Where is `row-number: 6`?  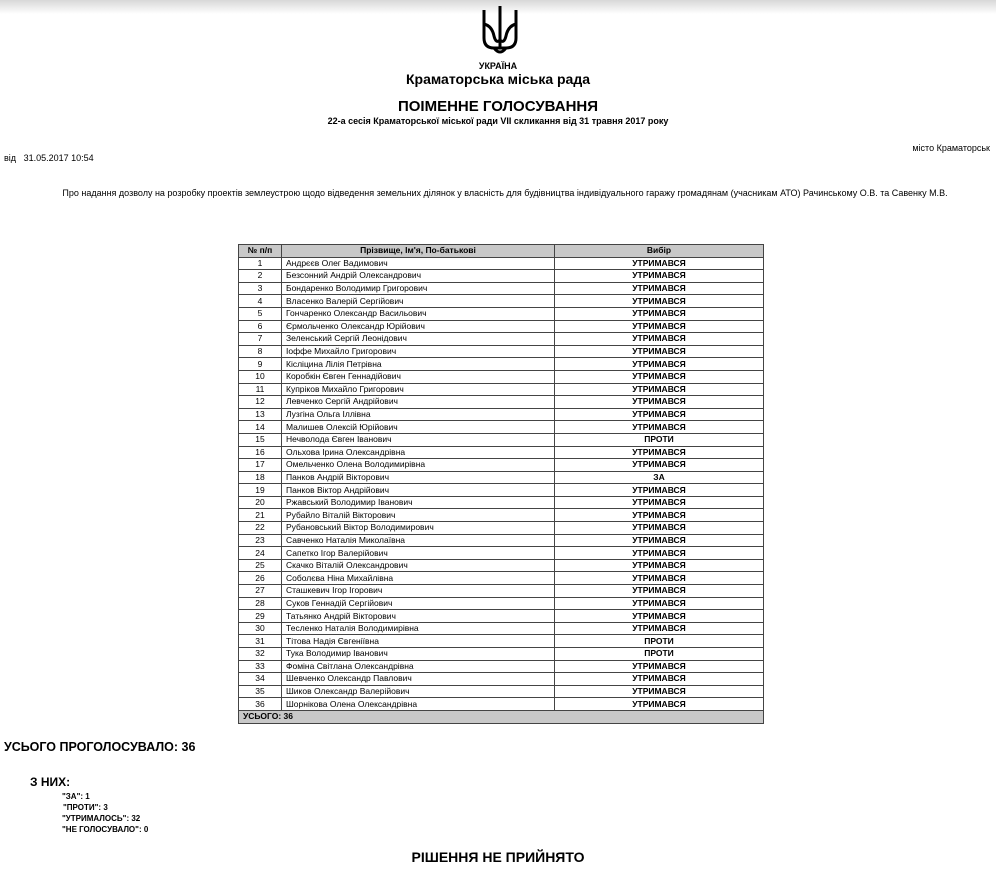 row-number: 6 is located at coordinates (260, 326).